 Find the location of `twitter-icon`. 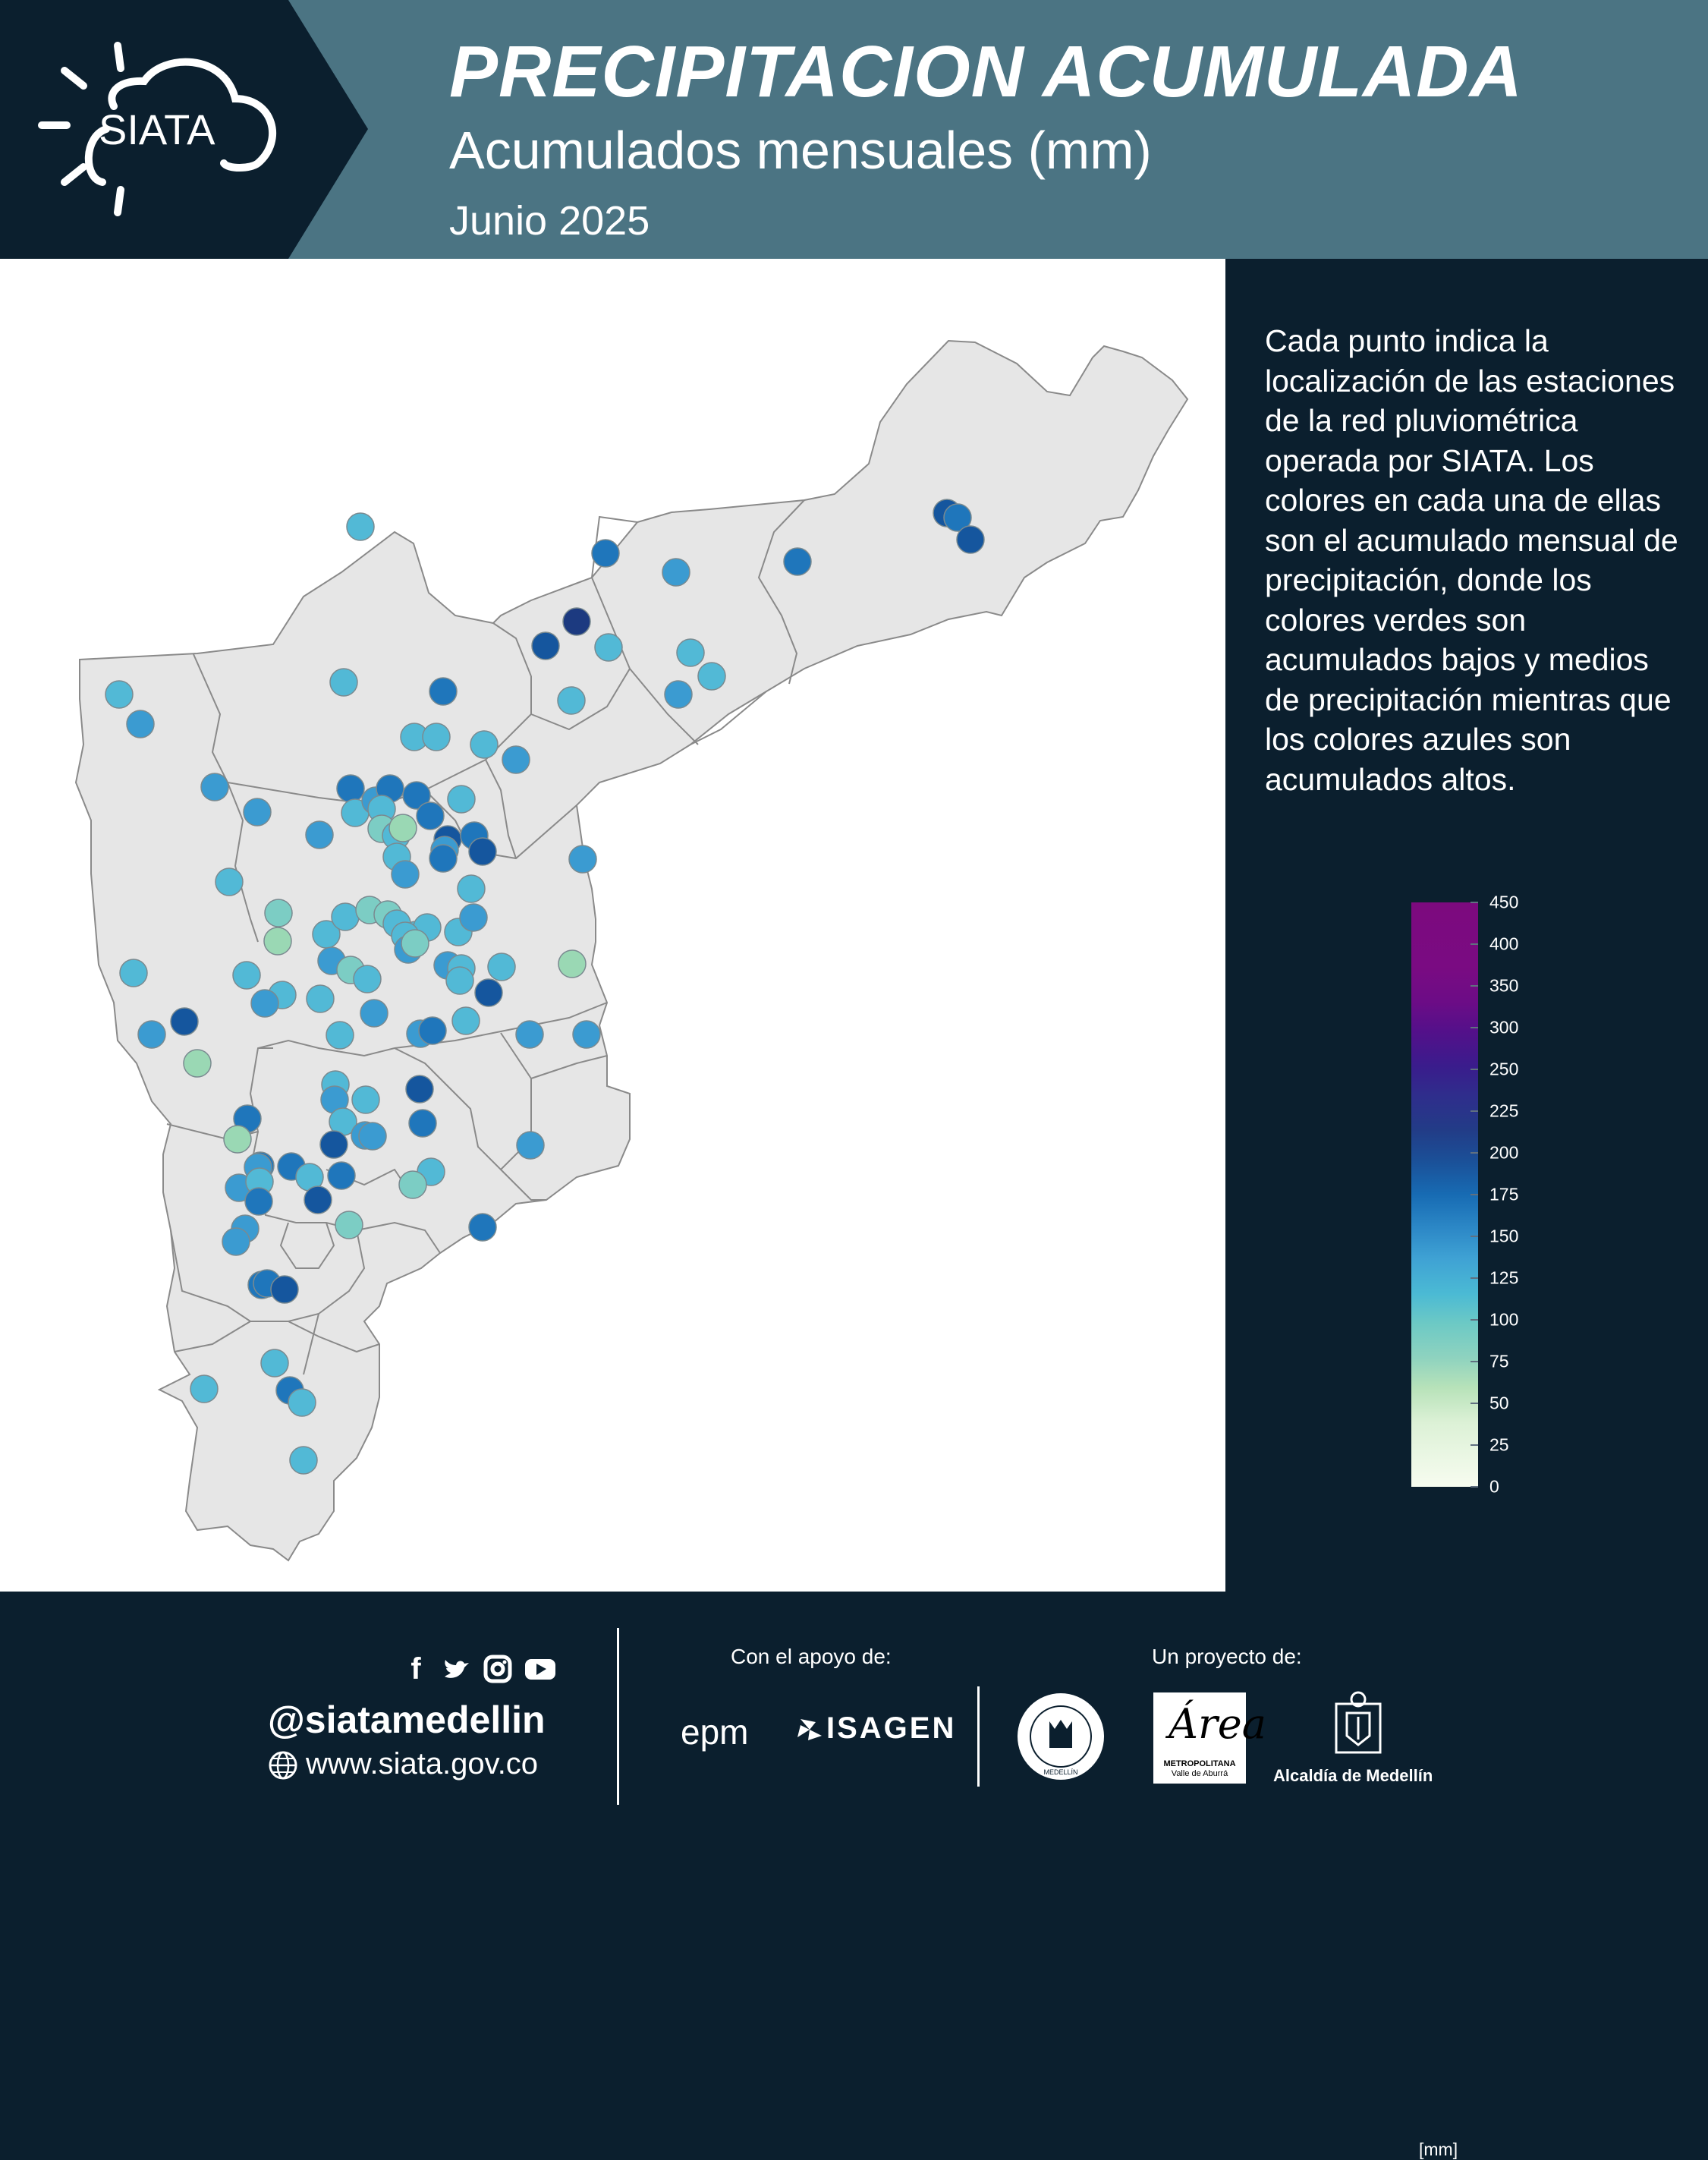

twitter-icon is located at coordinates (457, 1669).